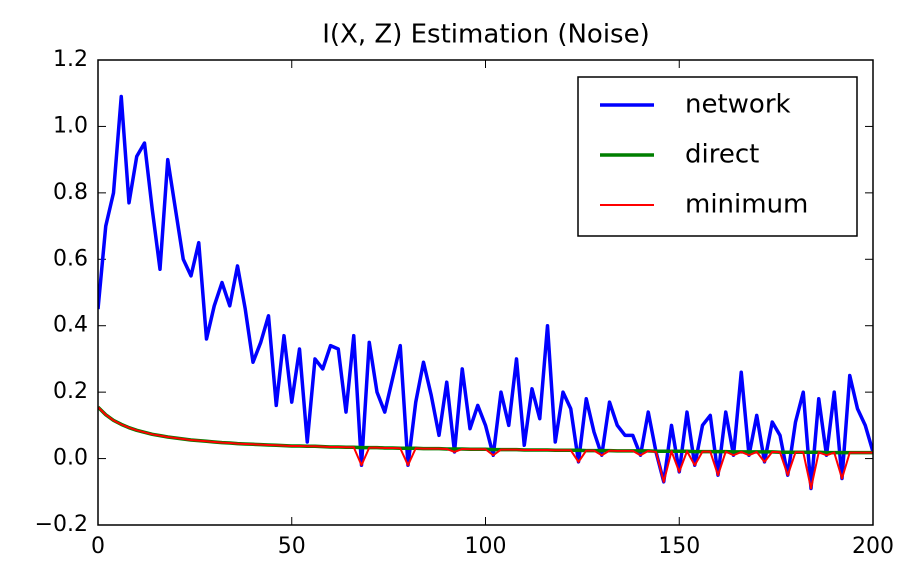  What do you see at coordinates (292, 546) in the screenshot?
I see `x-tick-label: 50` at bounding box center [292, 546].